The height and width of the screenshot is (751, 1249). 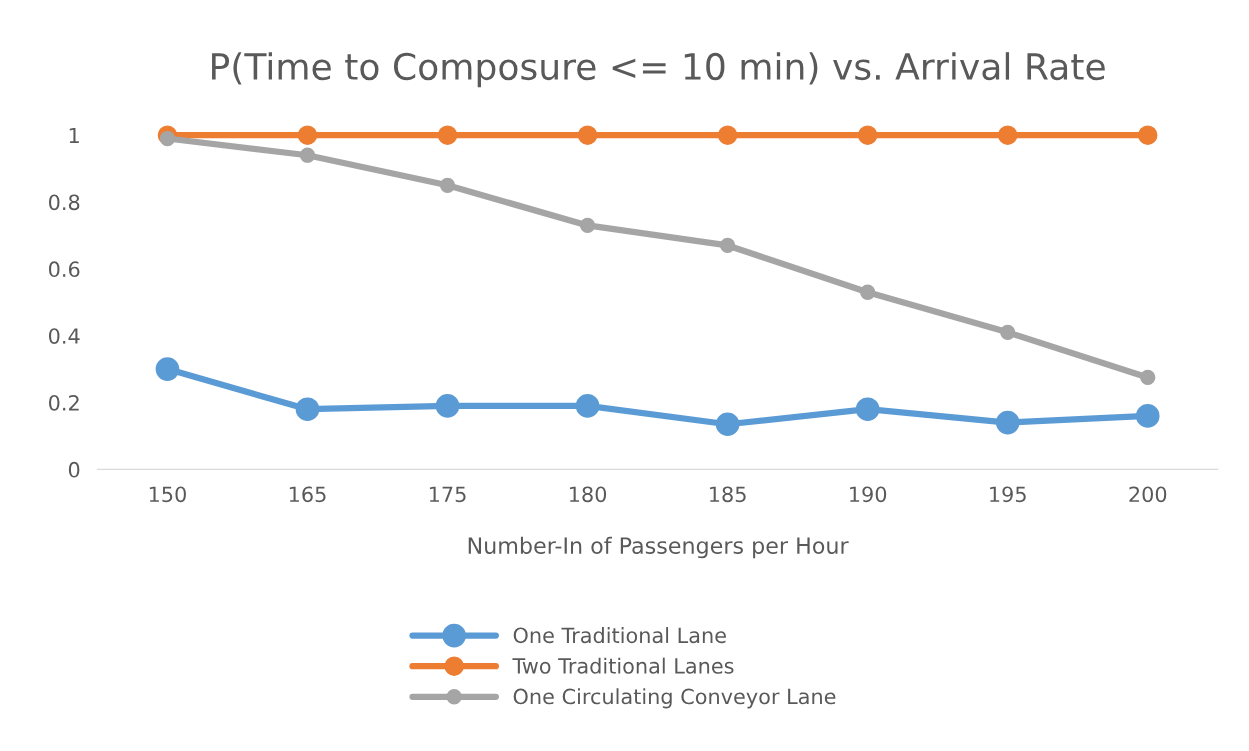 I want to click on x-tick-label: 150, so click(x=167, y=494).